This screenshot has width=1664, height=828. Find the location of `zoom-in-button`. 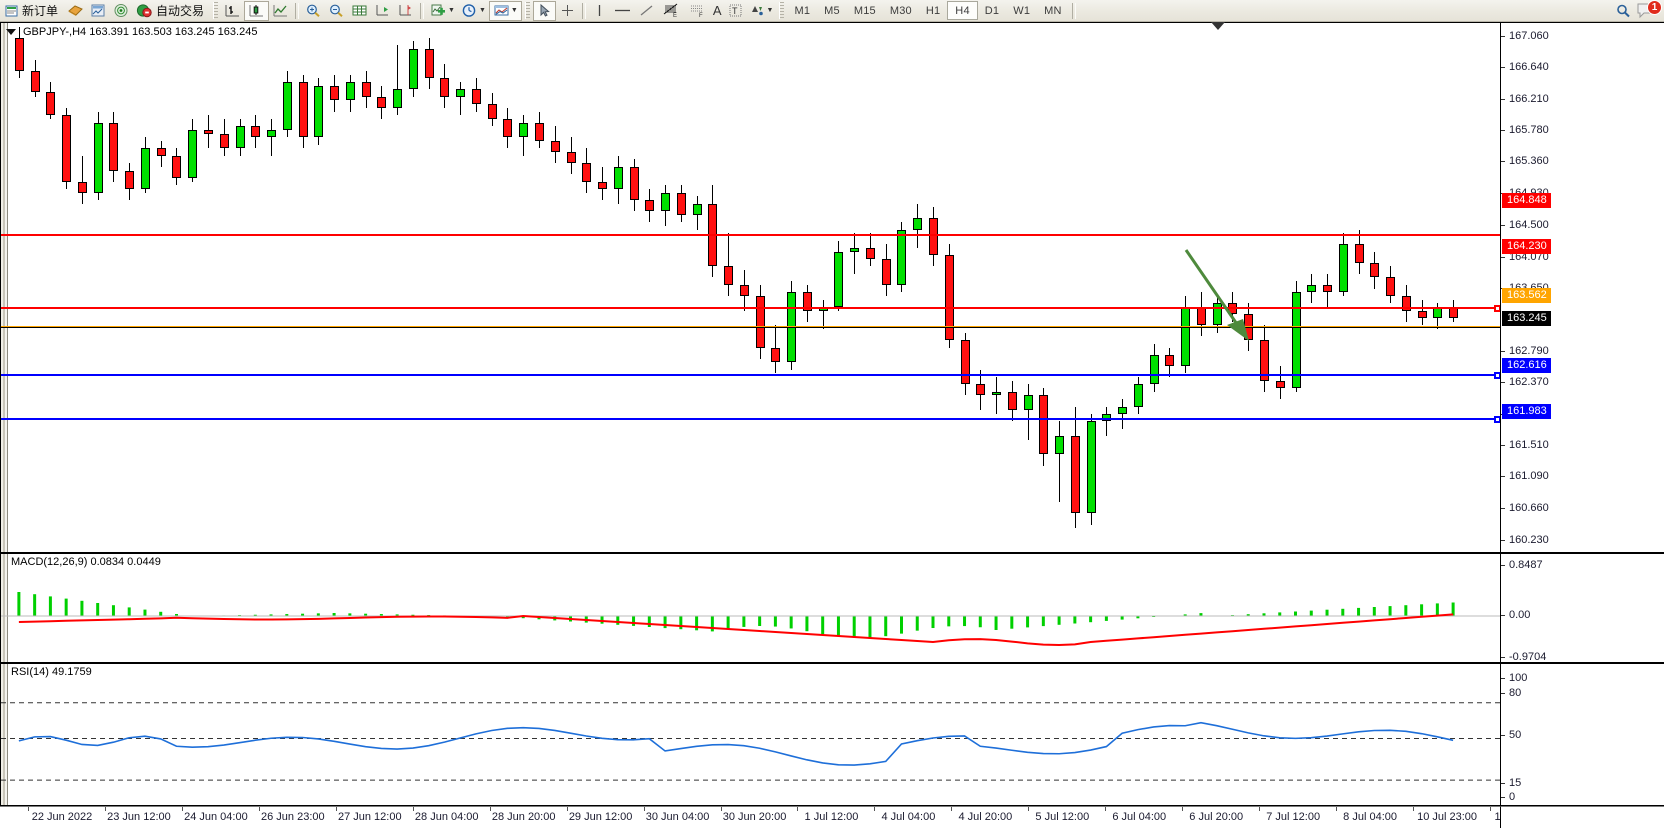

zoom-in-button is located at coordinates (313, 11).